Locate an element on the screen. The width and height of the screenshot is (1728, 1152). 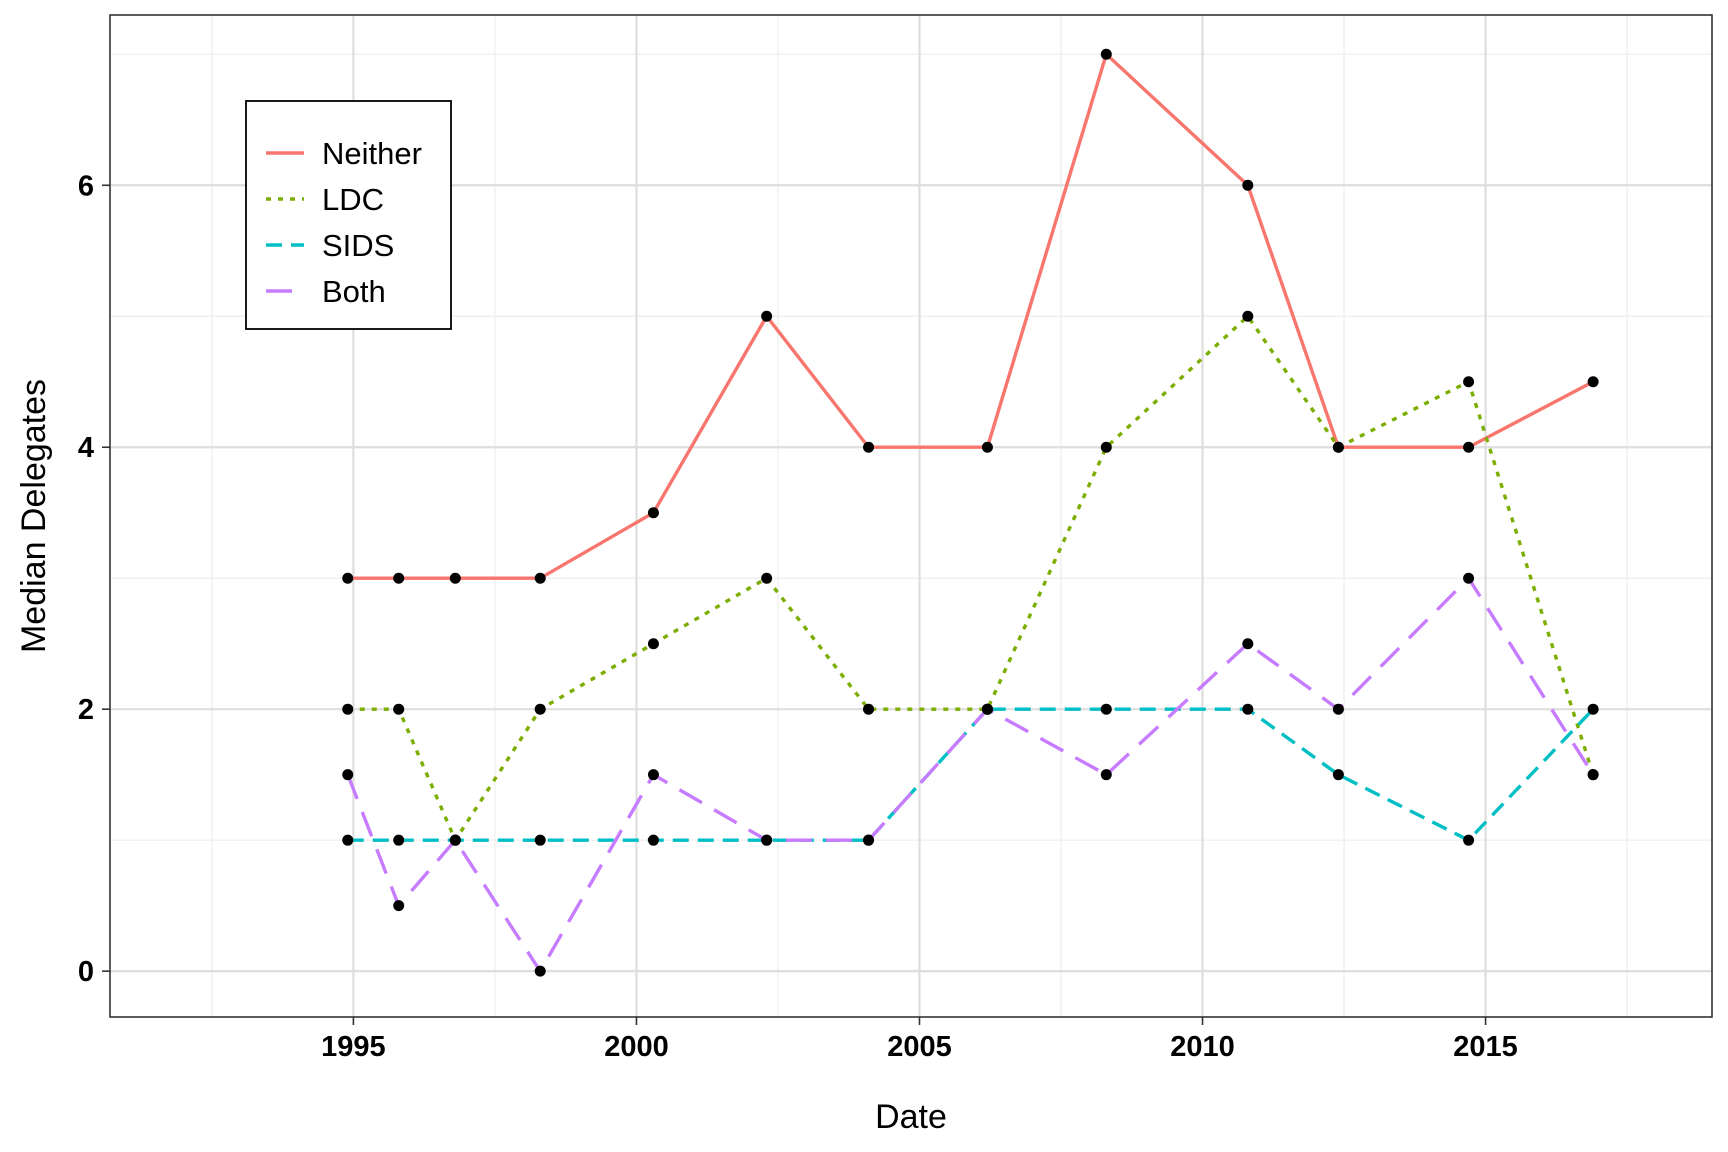
x-tick-label: 2015 is located at coordinates (1485, 1047).